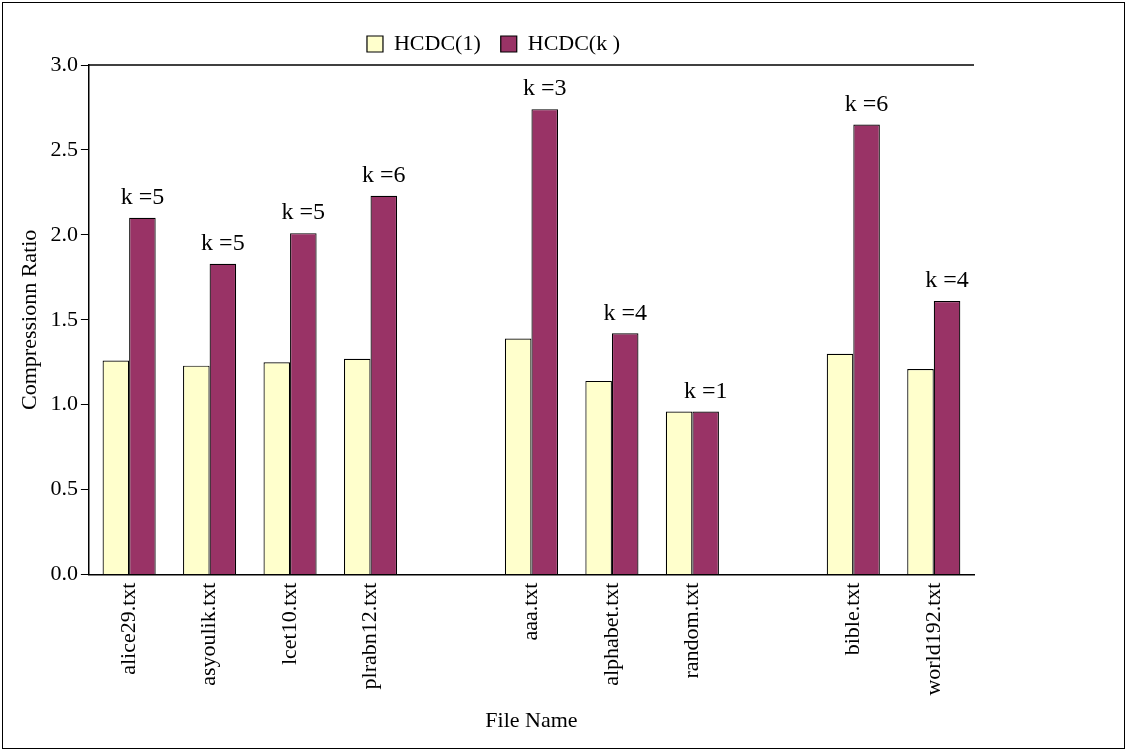 The height and width of the screenshot is (753, 1129). Describe the element at coordinates (530, 611) in the screenshot. I see `x-tick-label: aaa.txt` at that location.